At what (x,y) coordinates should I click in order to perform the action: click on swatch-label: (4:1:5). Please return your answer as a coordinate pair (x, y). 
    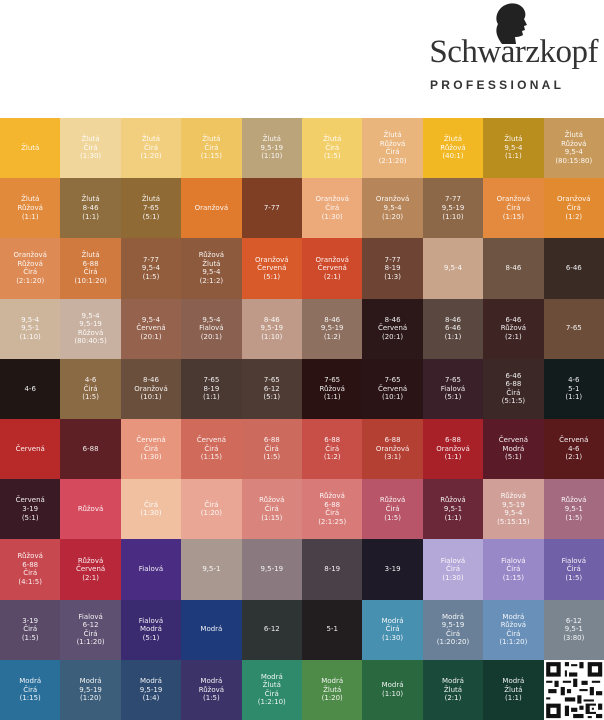
    Looking at the image, I should click on (30, 582).